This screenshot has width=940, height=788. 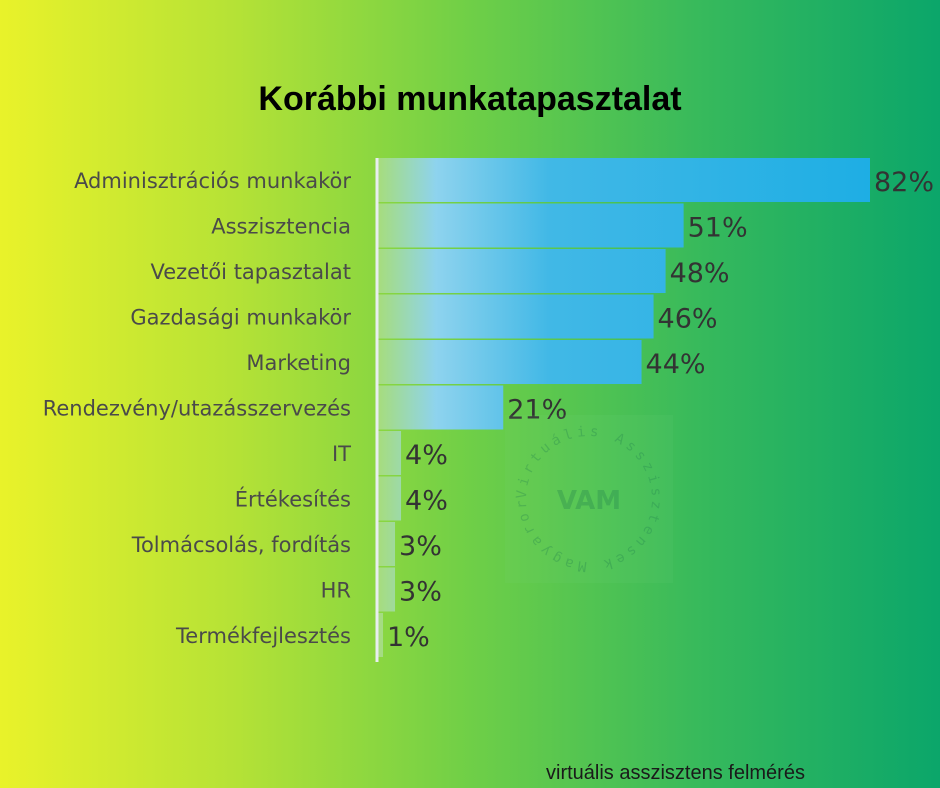 What do you see at coordinates (251, 272) in the screenshot?
I see `category-label-2: Vezetői tapasztalat` at bounding box center [251, 272].